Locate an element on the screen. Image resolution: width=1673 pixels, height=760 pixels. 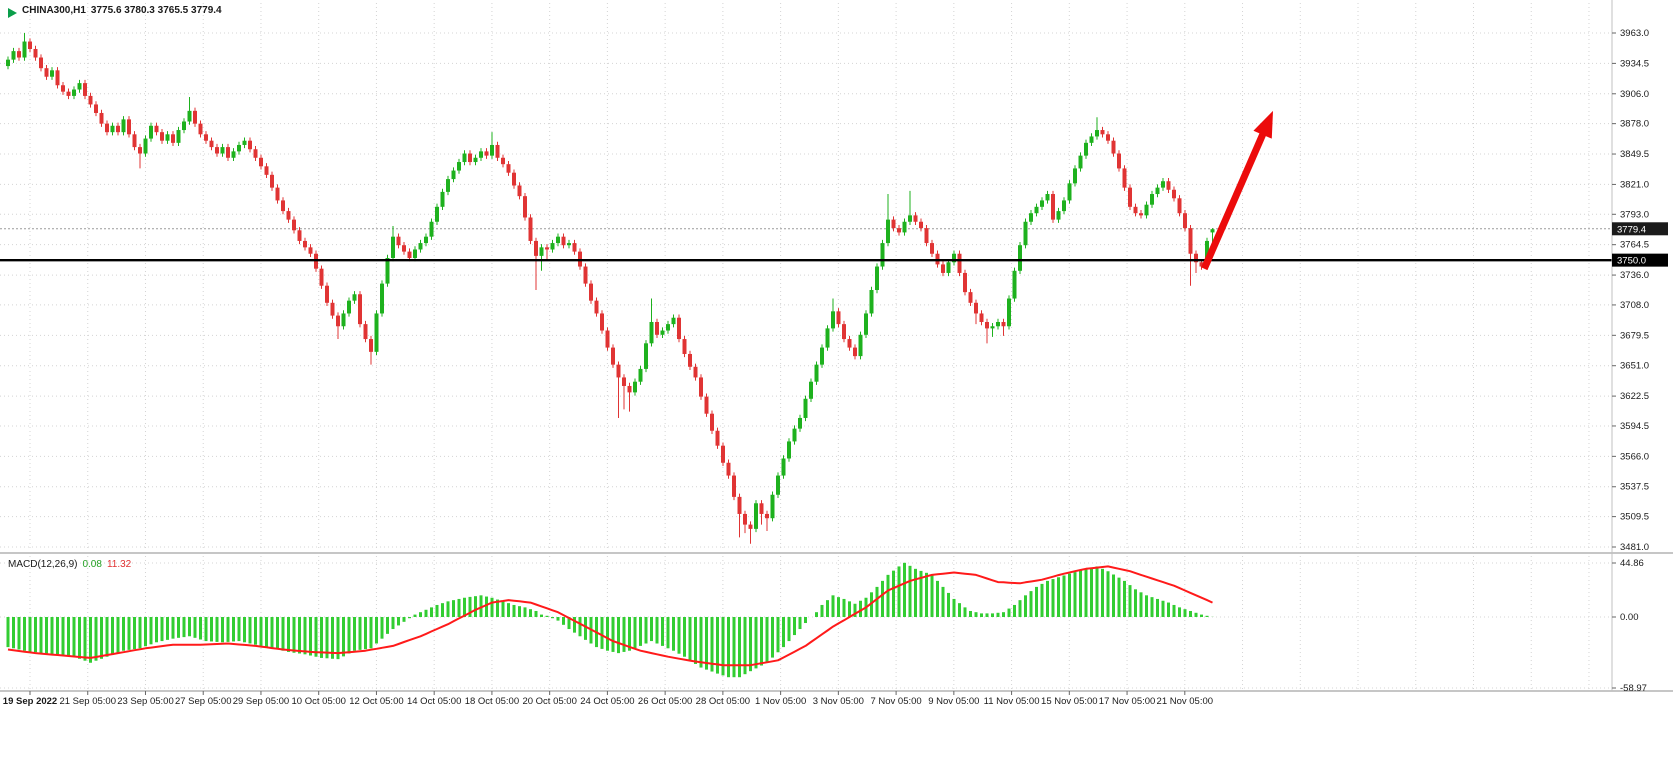
svg-text: 3622.5 is located at coordinates (1634, 396).